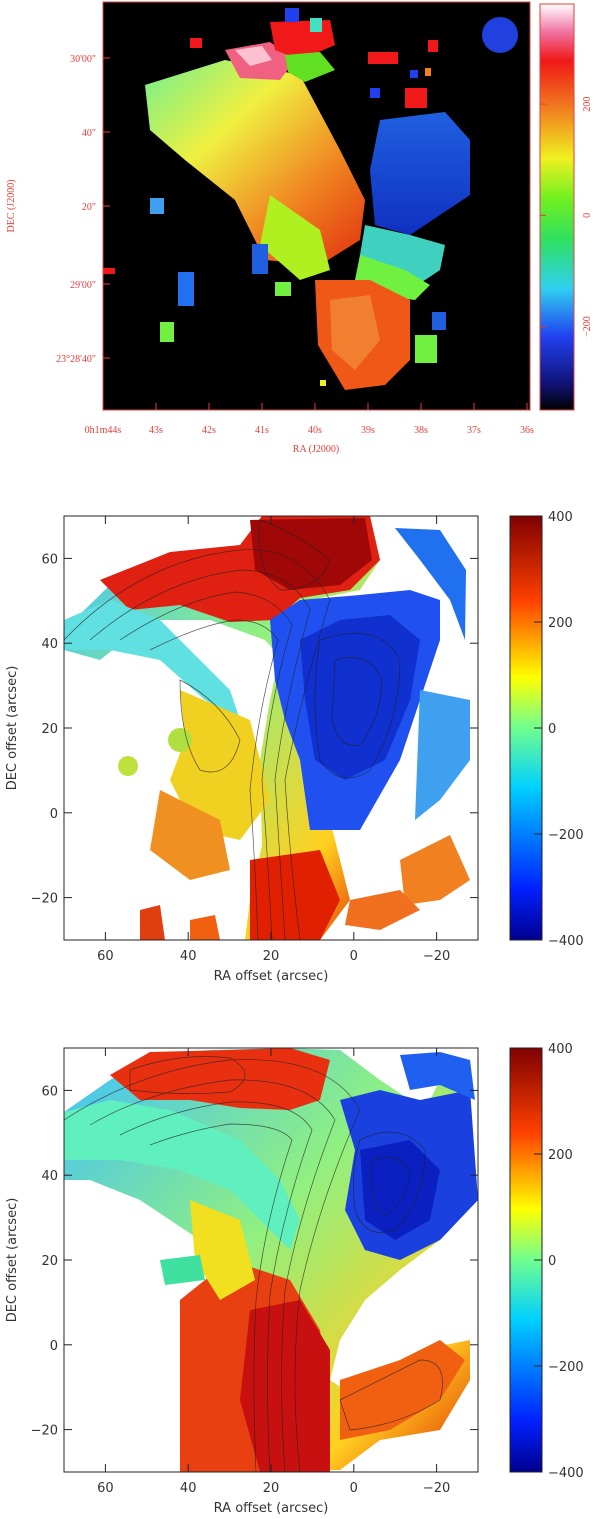 The image size is (600, 1519). I want to click on x-tick-label: 0h1m44s, so click(103, 430).